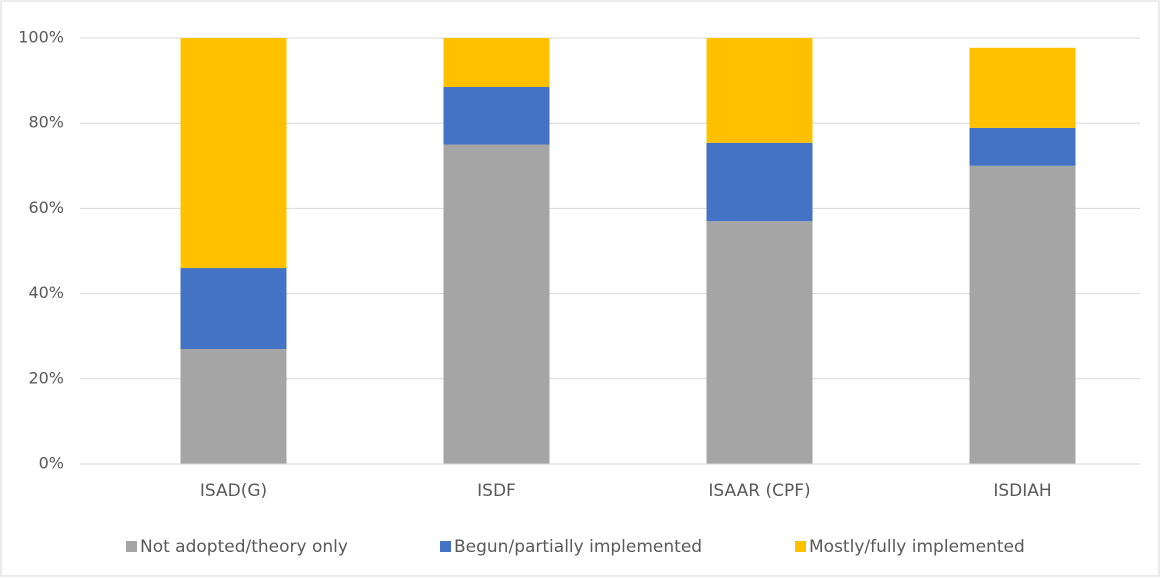 The width and height of the screenshot is (1170, 579). What do you see at coordinates (46, 292) in the screenshot?
I see `y-tick-label: 40%` at bounding box center [46, 292].